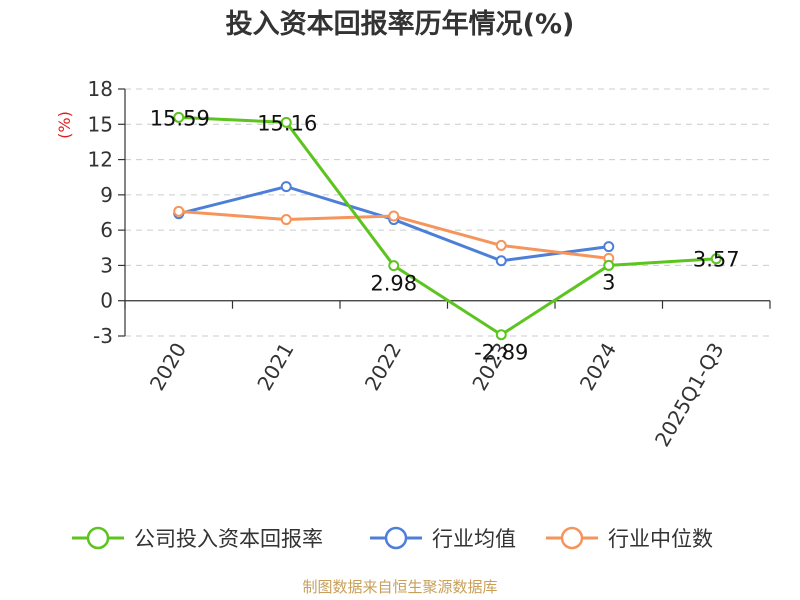 This screenshot has width=800, height=600. Describe the element at coordinates (100, 160) in the screenshot. I see `y-tick-label: 12` at that location.